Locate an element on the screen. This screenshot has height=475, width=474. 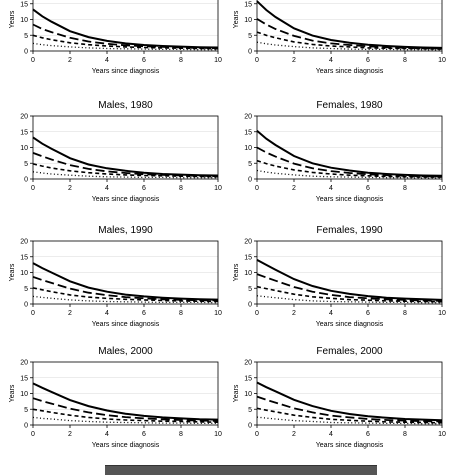
legend-box is located at coordinates (241, 470).